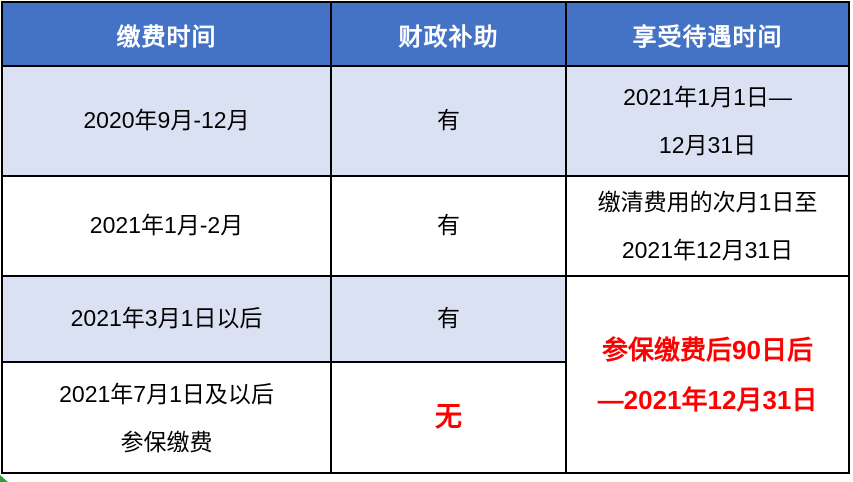 The width and height of the screenshot is (853, 482). What do you see at coordinates (707, 202) in the screenshot?
I see `benefit-period-line: 缴清费用的次月1日至` at bounding box center [707, 202].